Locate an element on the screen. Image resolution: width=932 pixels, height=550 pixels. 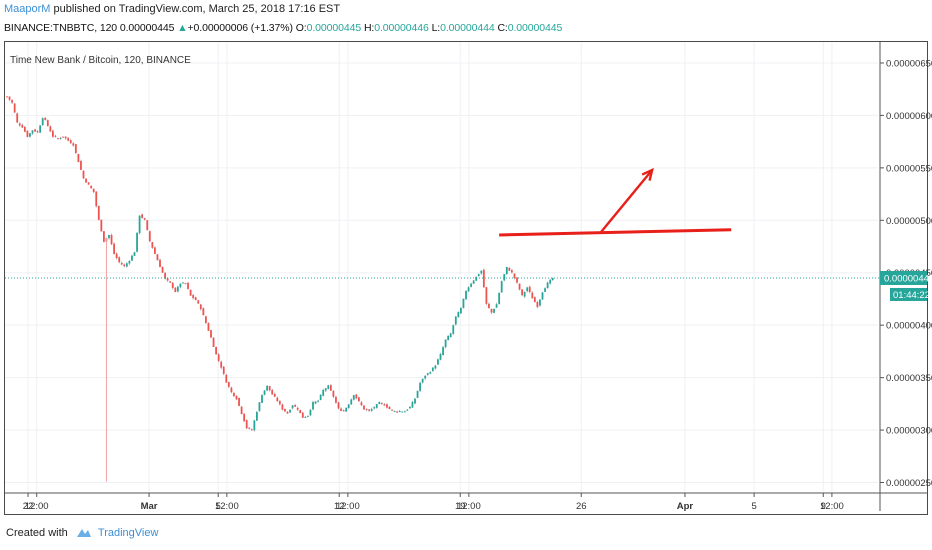
up-arrow-icon: ▲ is located at coordinates (182, 28).